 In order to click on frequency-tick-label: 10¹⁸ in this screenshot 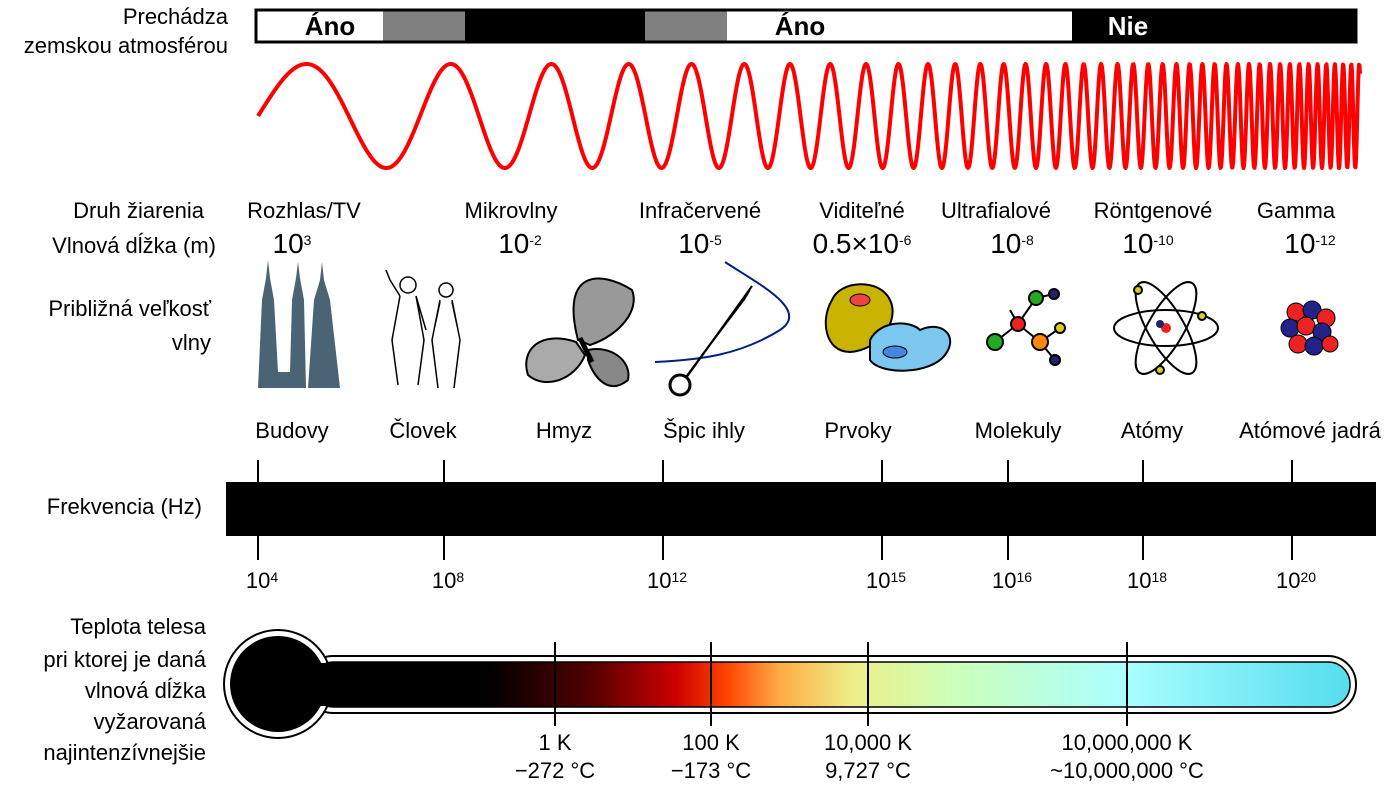, I will do `click(1147, 581)`.